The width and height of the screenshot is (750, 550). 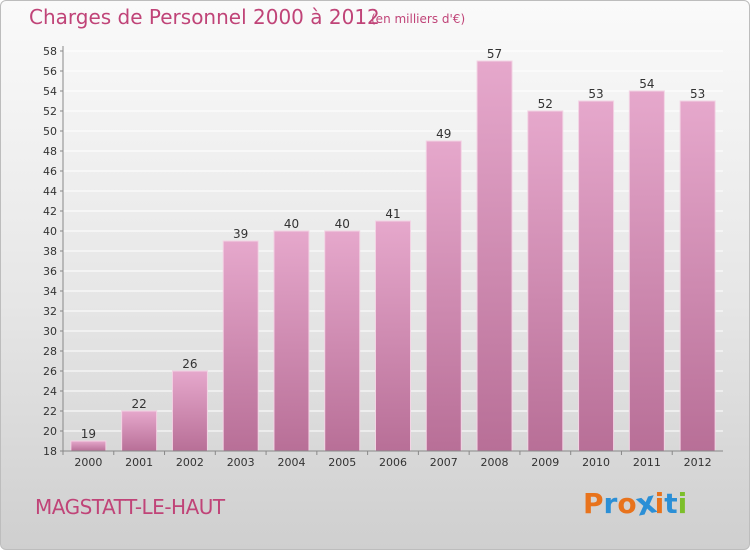 What do you see at coordinates (596, 276) in the screenshot?
I see `bar-2010` at bounding box center [596, 276].